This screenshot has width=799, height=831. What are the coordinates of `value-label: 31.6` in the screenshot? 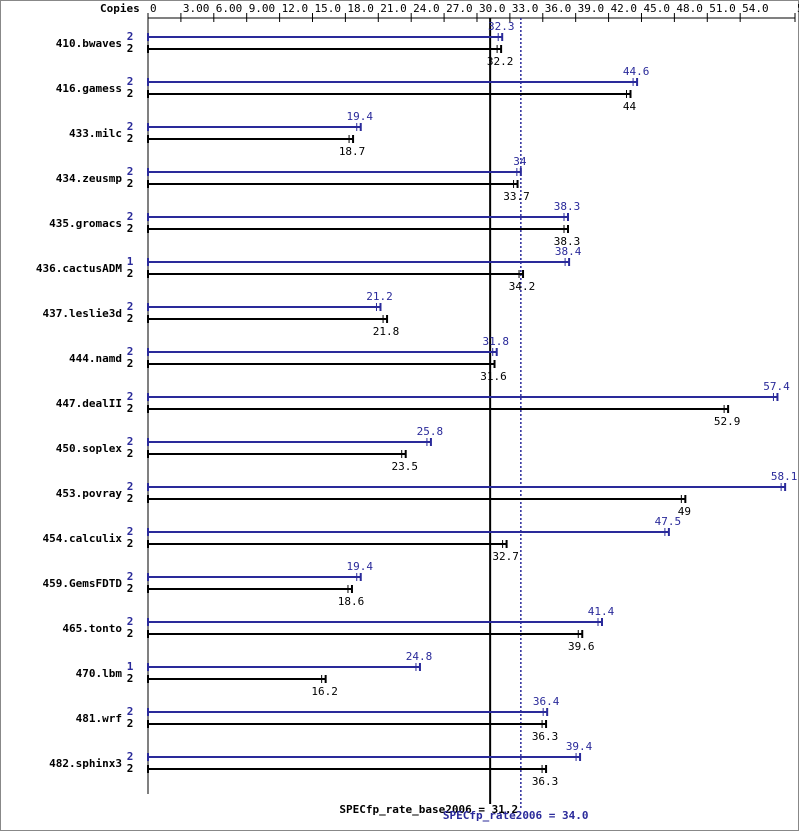 It's located at (493, 376).